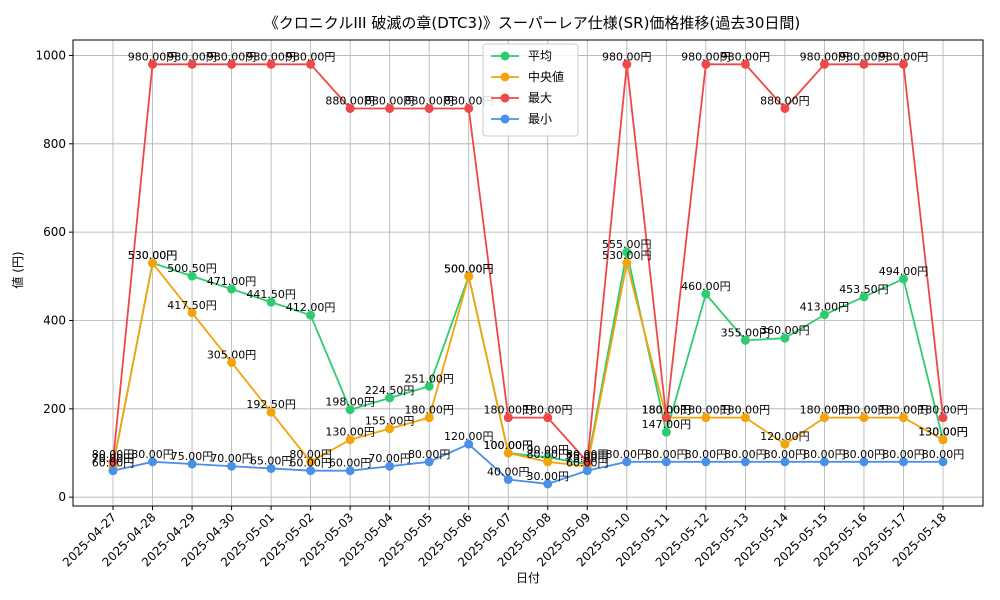  What do you see at coordinates (546, 76) in the screenshot?
I see `legend-entry: 中央値` at bounding box center [546, 76].